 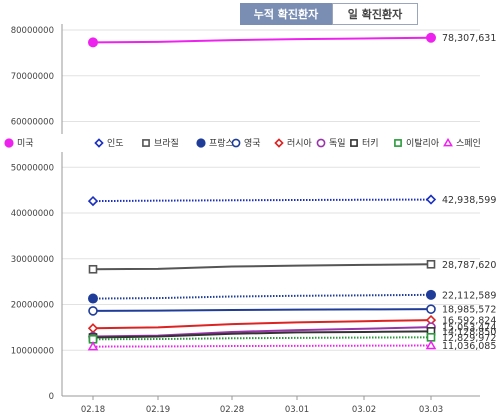 What do you see at coordinates (423, 143) in the screenshot?
I see `legend-label-8: 이탈리아` at bounding box center [423, 143].